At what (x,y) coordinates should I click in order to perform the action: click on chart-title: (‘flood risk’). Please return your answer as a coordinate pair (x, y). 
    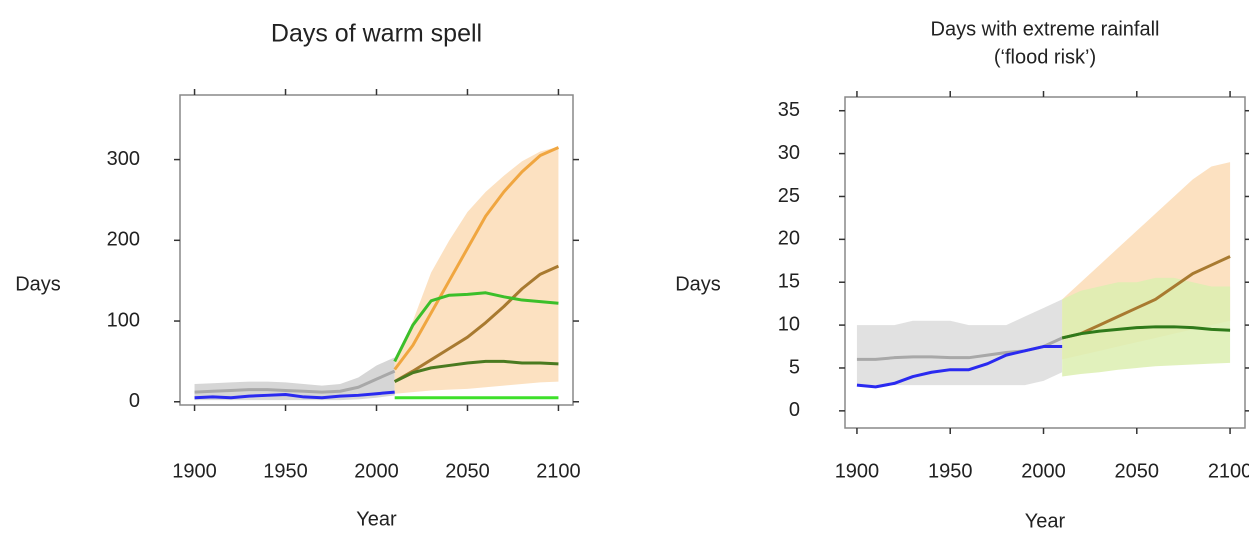
    Looking at the image, I should click on (1045, 57).